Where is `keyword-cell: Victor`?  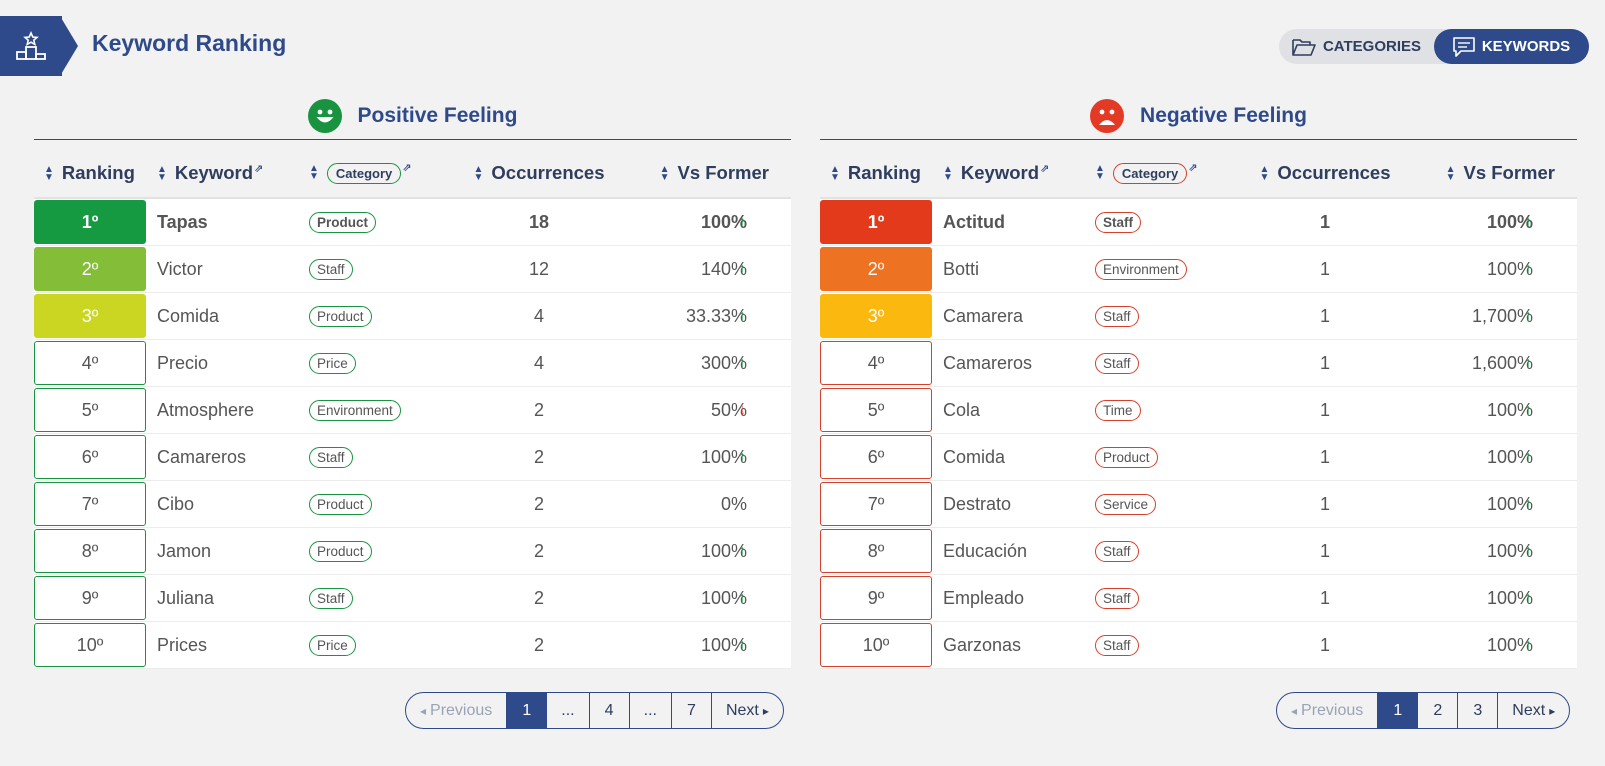 keyword-cell: Victor is located at coordinates (180, 268).